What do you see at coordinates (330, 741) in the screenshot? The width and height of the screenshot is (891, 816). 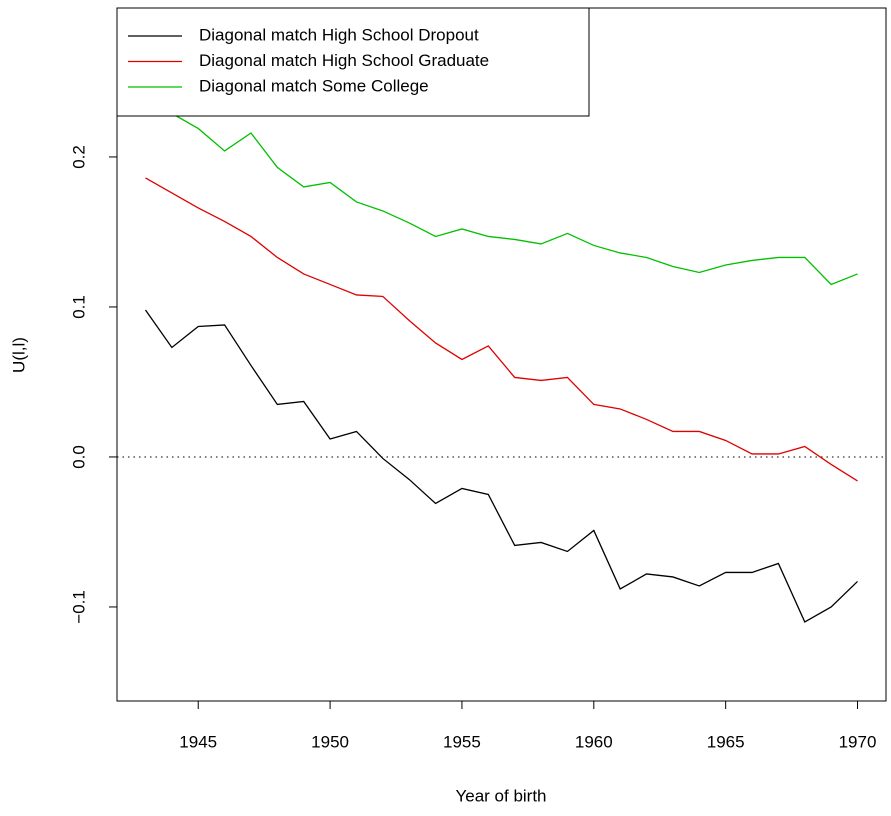 I see `x-tick-label: 1950` at bounding box center [330, 741].